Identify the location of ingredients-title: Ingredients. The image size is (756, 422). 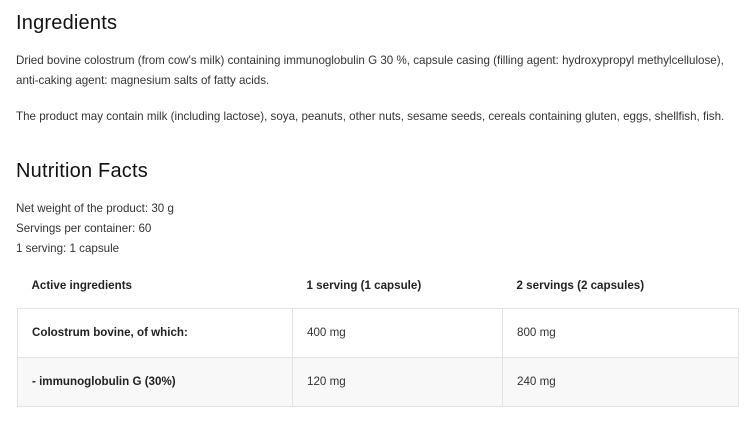
(67, 23).